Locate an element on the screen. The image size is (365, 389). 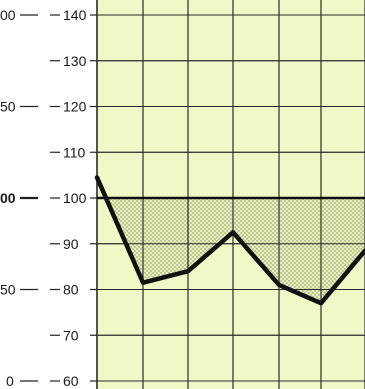
y-tick-label: 70 is located at coordinates (71, 335).